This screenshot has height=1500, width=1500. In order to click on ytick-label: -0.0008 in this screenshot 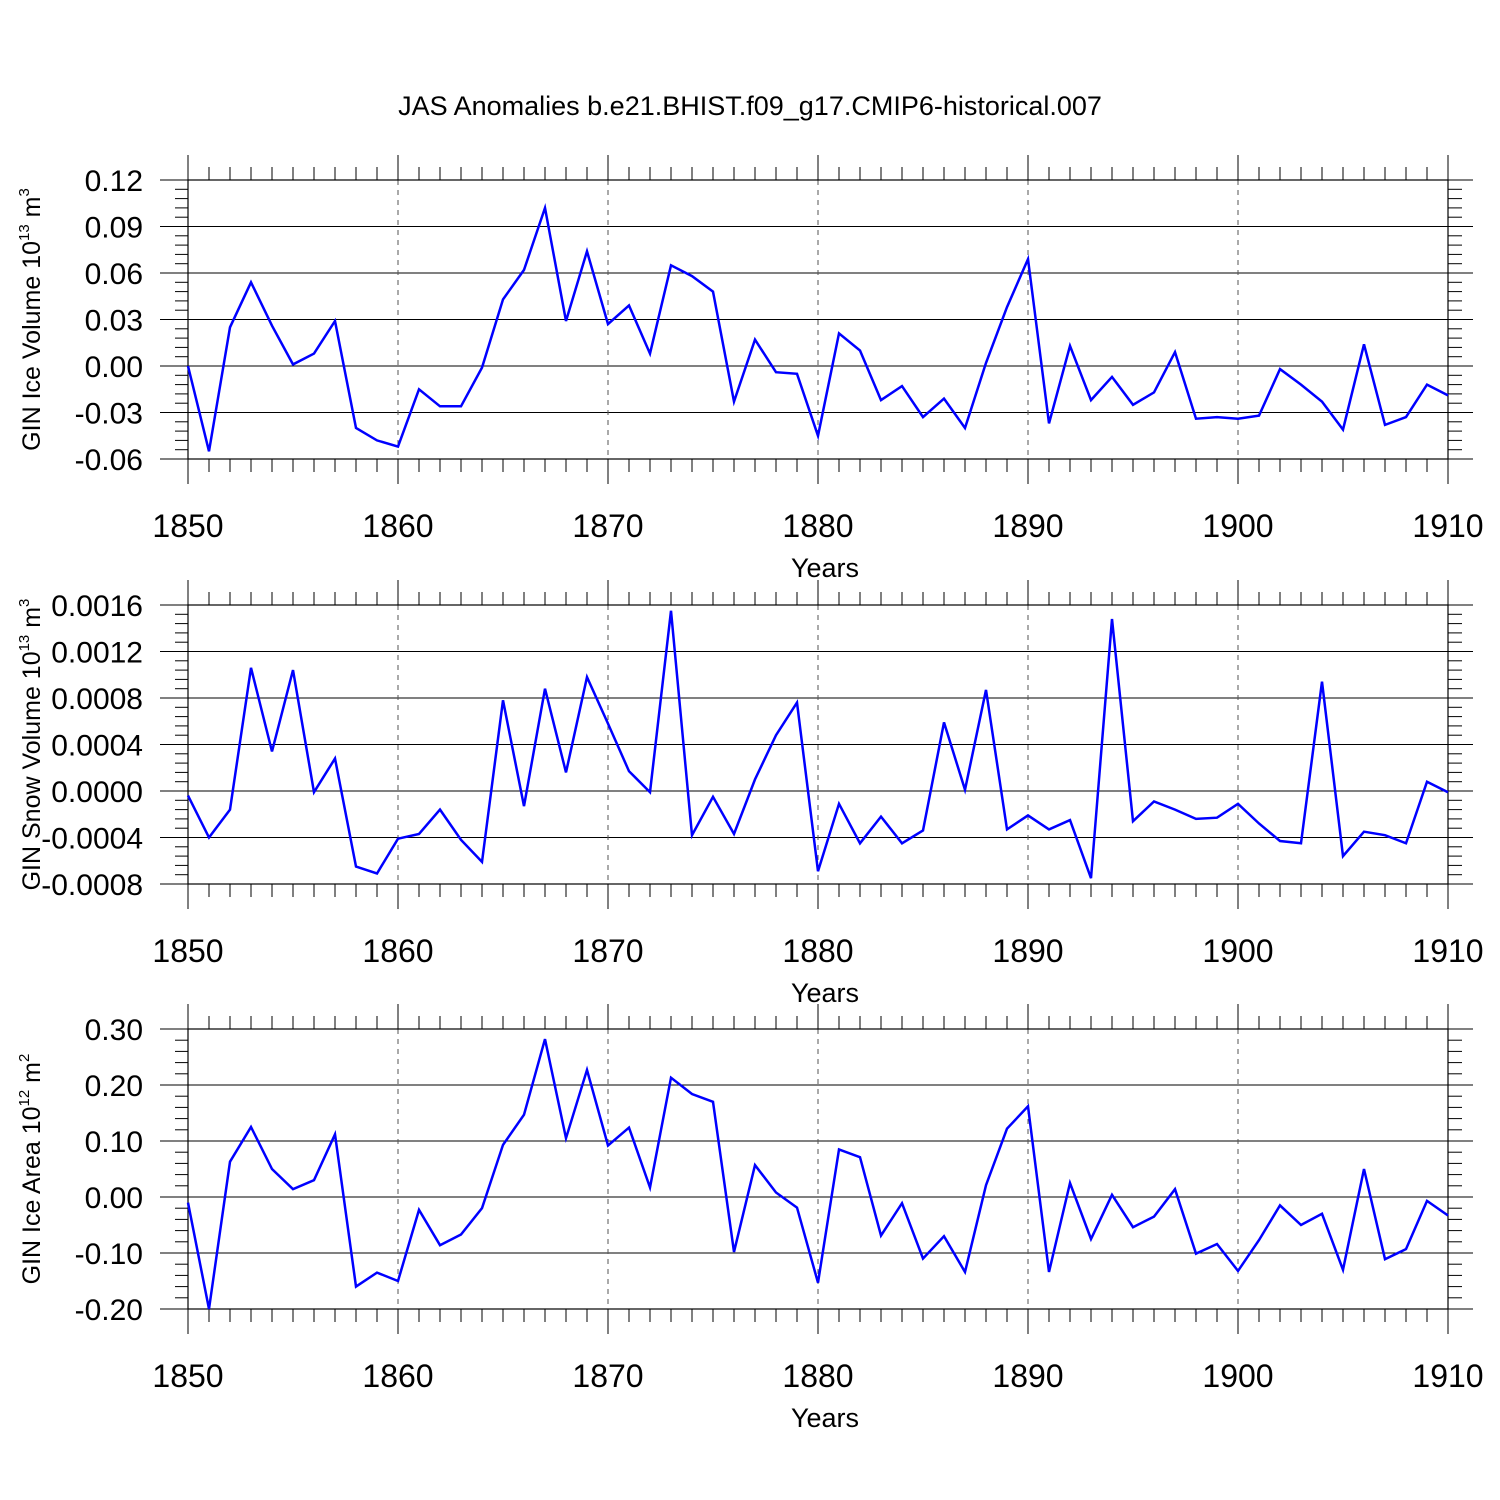, I will do `click(92, 885)`.